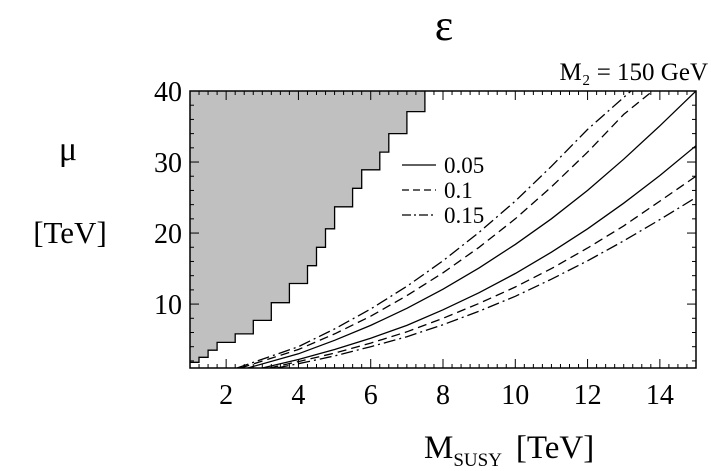 The height and width of the screenshot is (471, 711). Describe the element at coordinates (371, 395) in the screenshot. I see `x-tick-label: 6` at that location.